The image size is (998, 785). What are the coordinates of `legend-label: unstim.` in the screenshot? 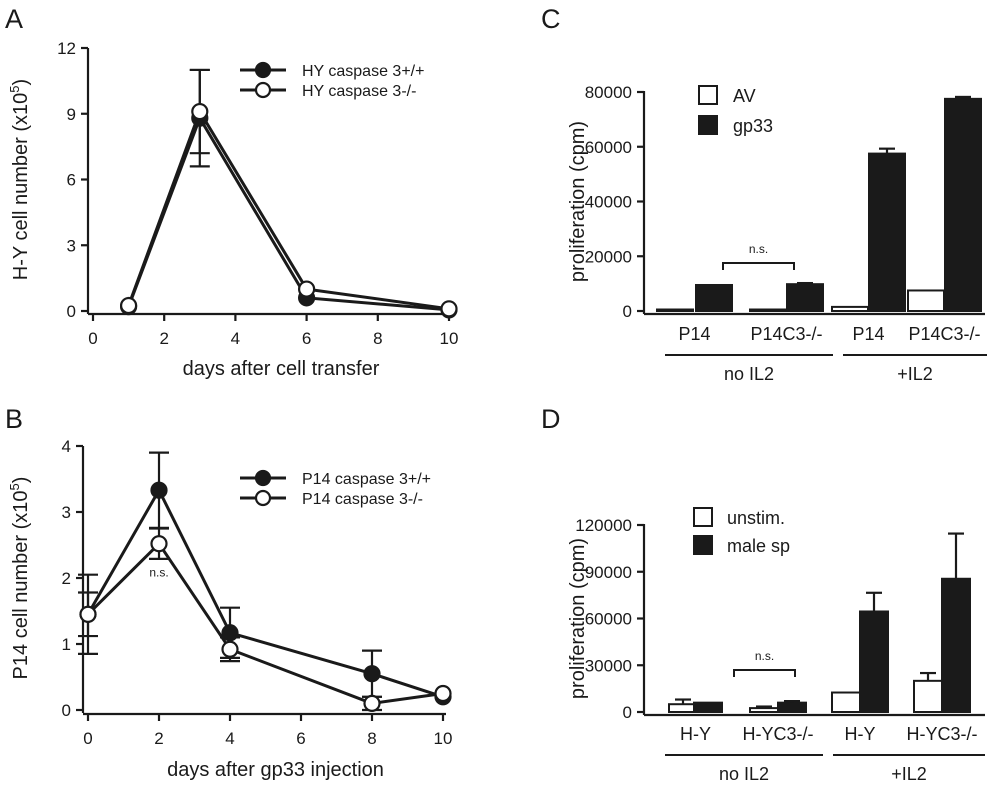 It's located at (756, 518).